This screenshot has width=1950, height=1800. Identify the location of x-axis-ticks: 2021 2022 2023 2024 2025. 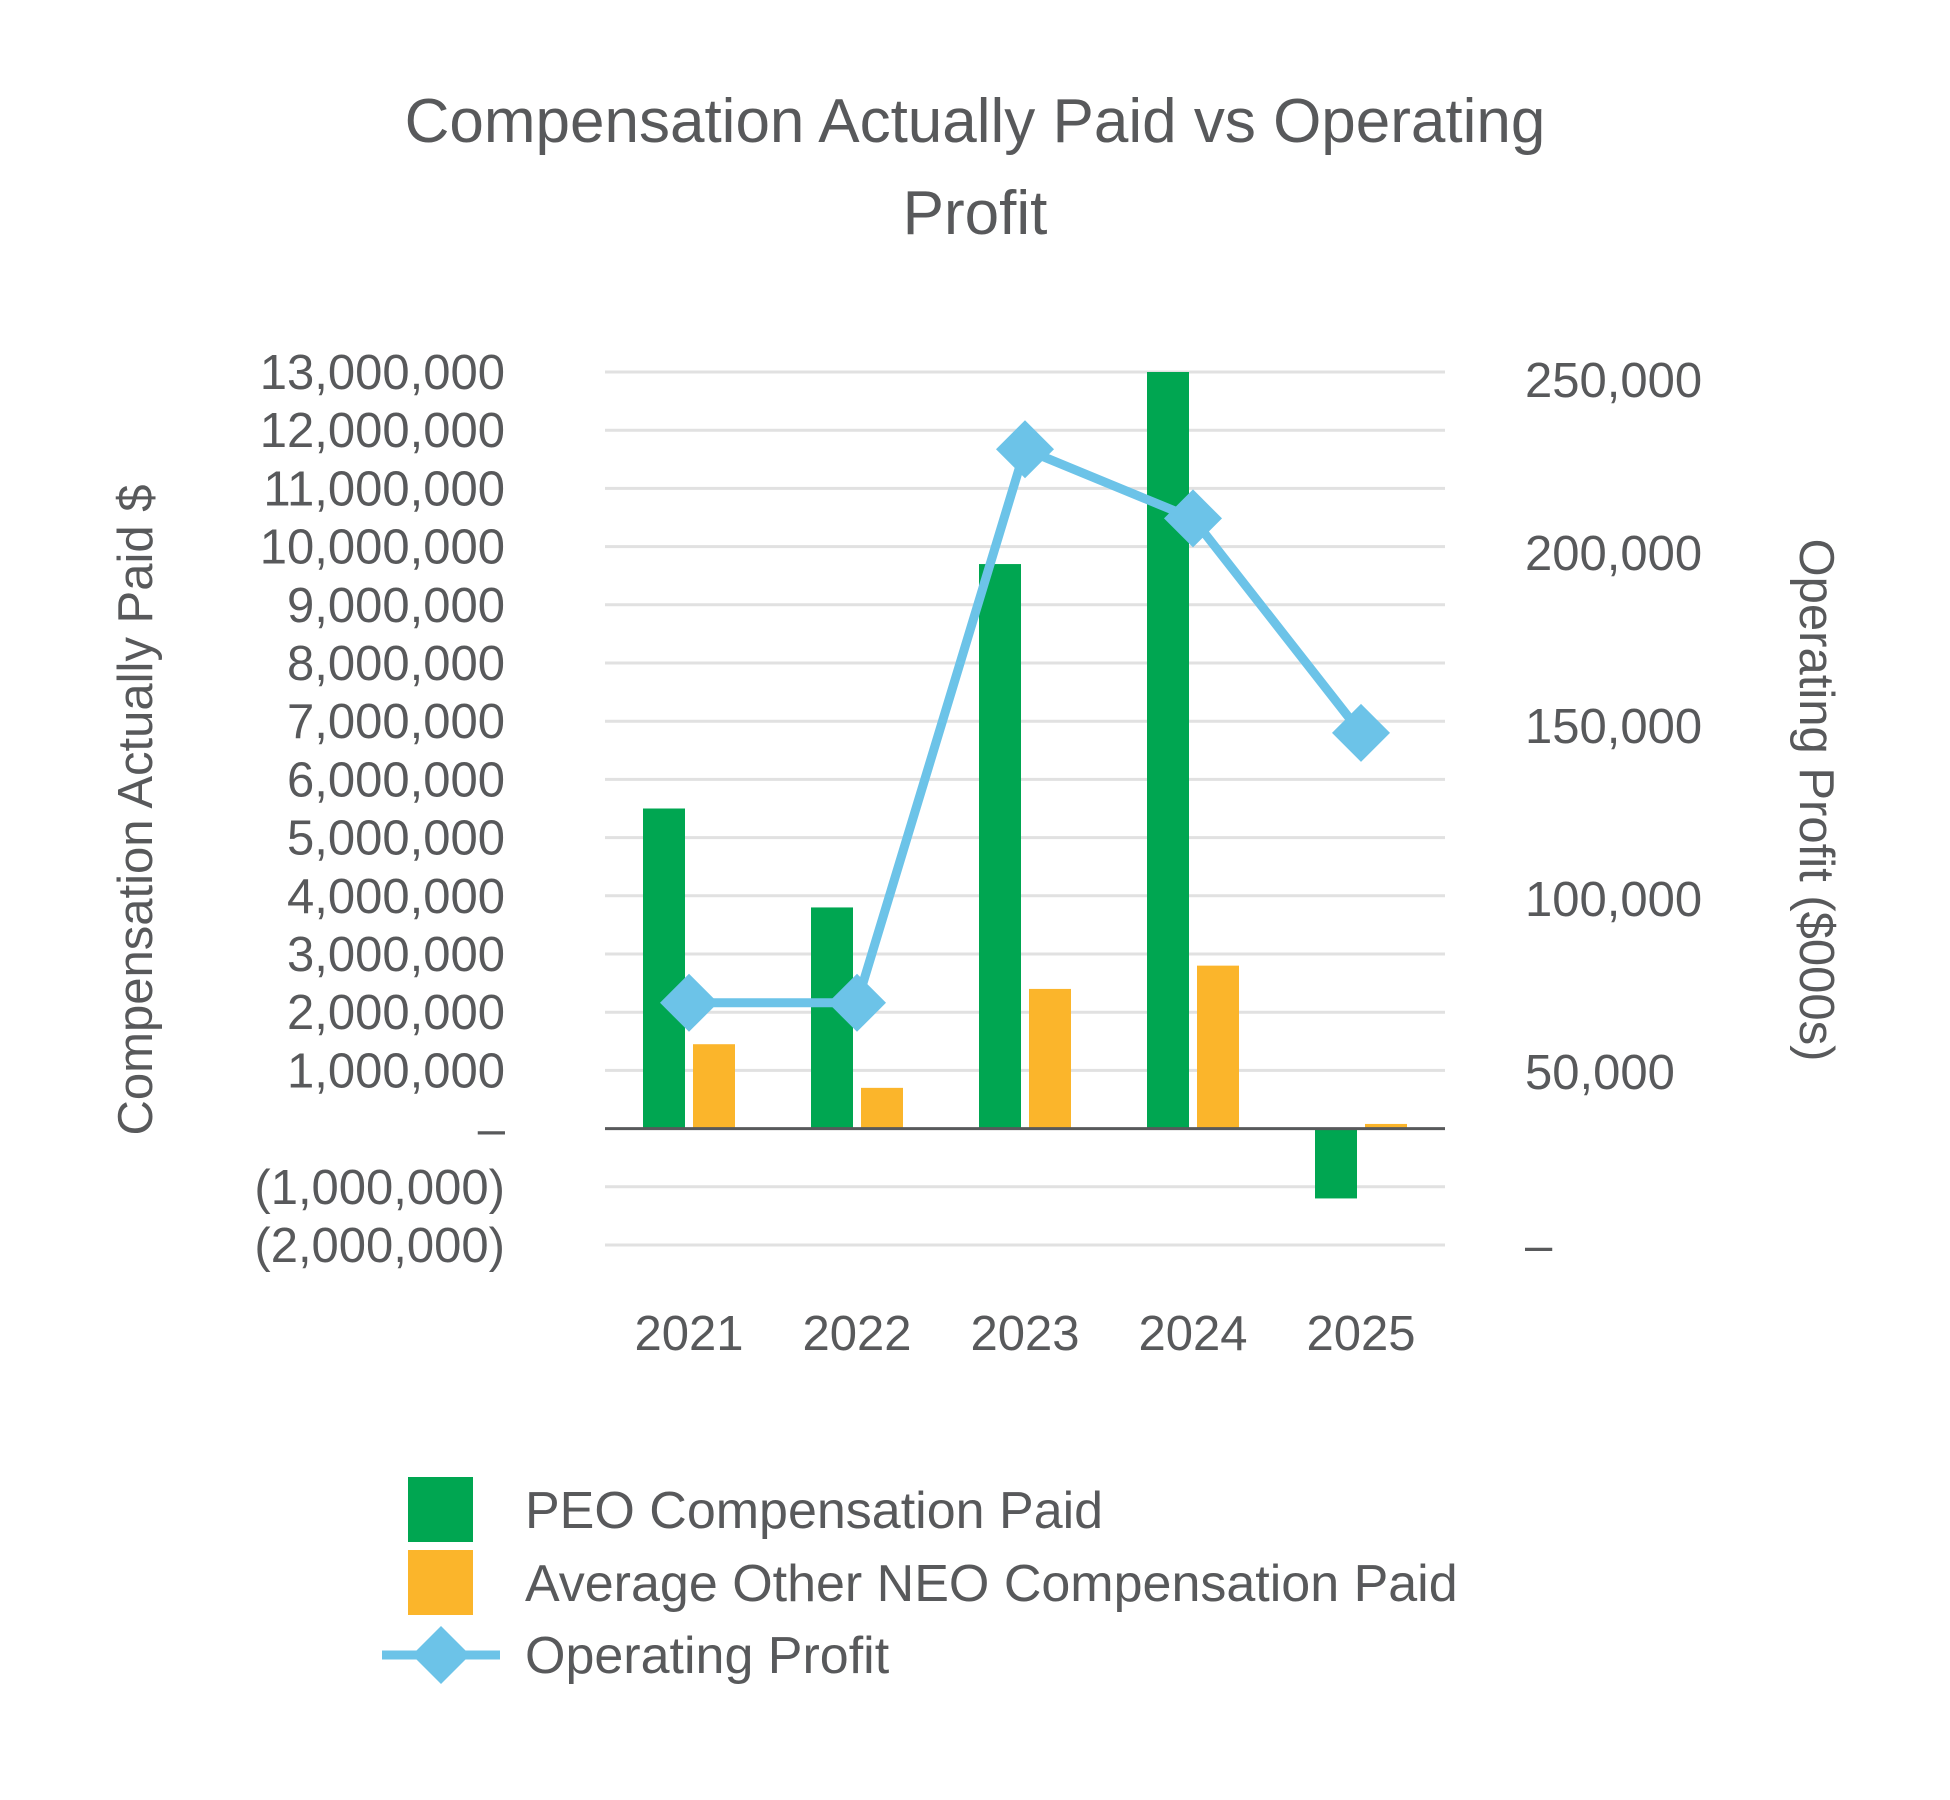
(1024, 1334).